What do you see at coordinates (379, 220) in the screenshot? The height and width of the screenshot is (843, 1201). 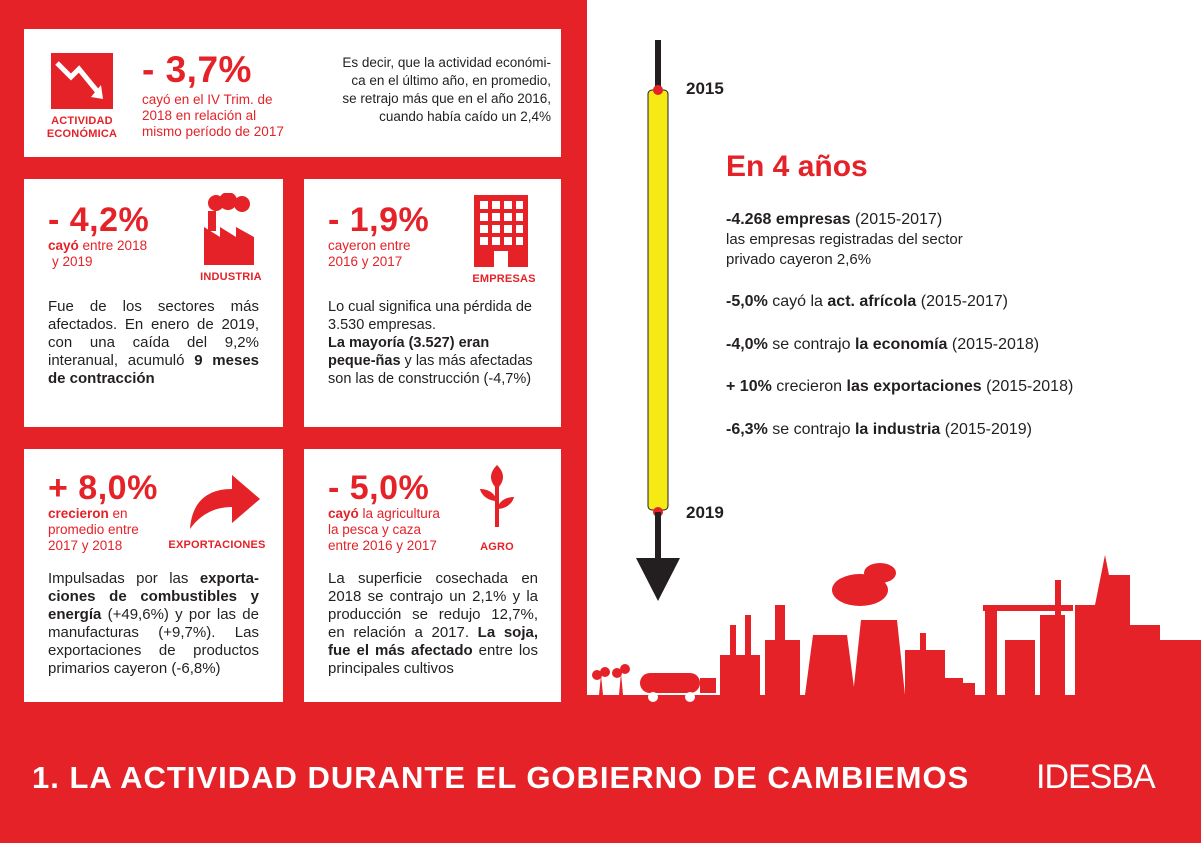 I see `empresas-value: - 1,9%` at bounding box center [379, 220].